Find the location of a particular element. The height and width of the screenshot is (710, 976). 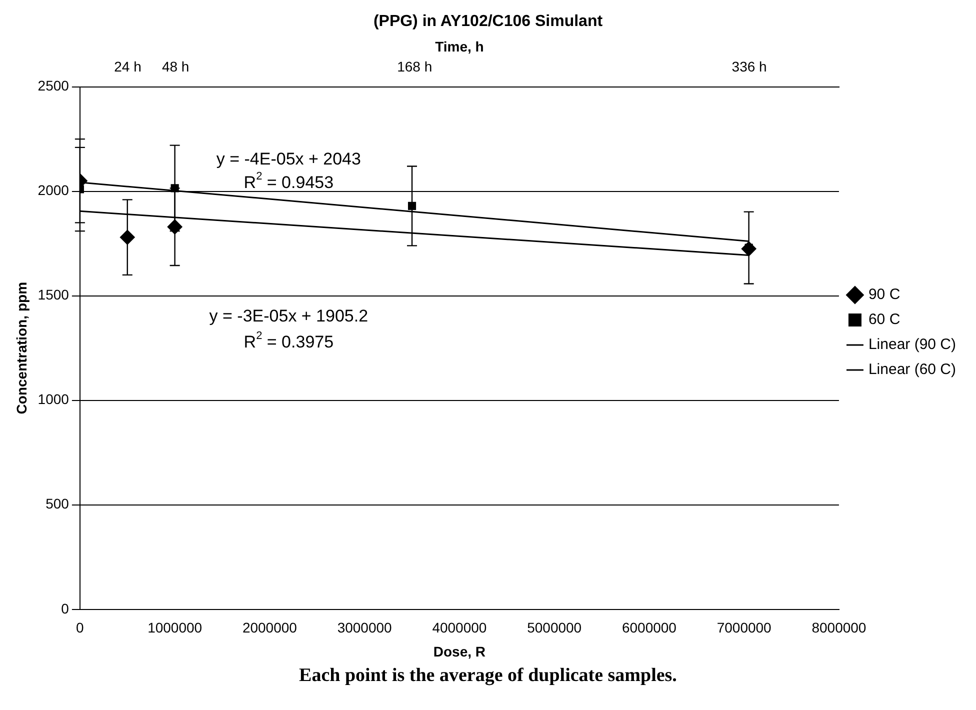

y-tick-label: 0 is located at coordinates (65, 608).